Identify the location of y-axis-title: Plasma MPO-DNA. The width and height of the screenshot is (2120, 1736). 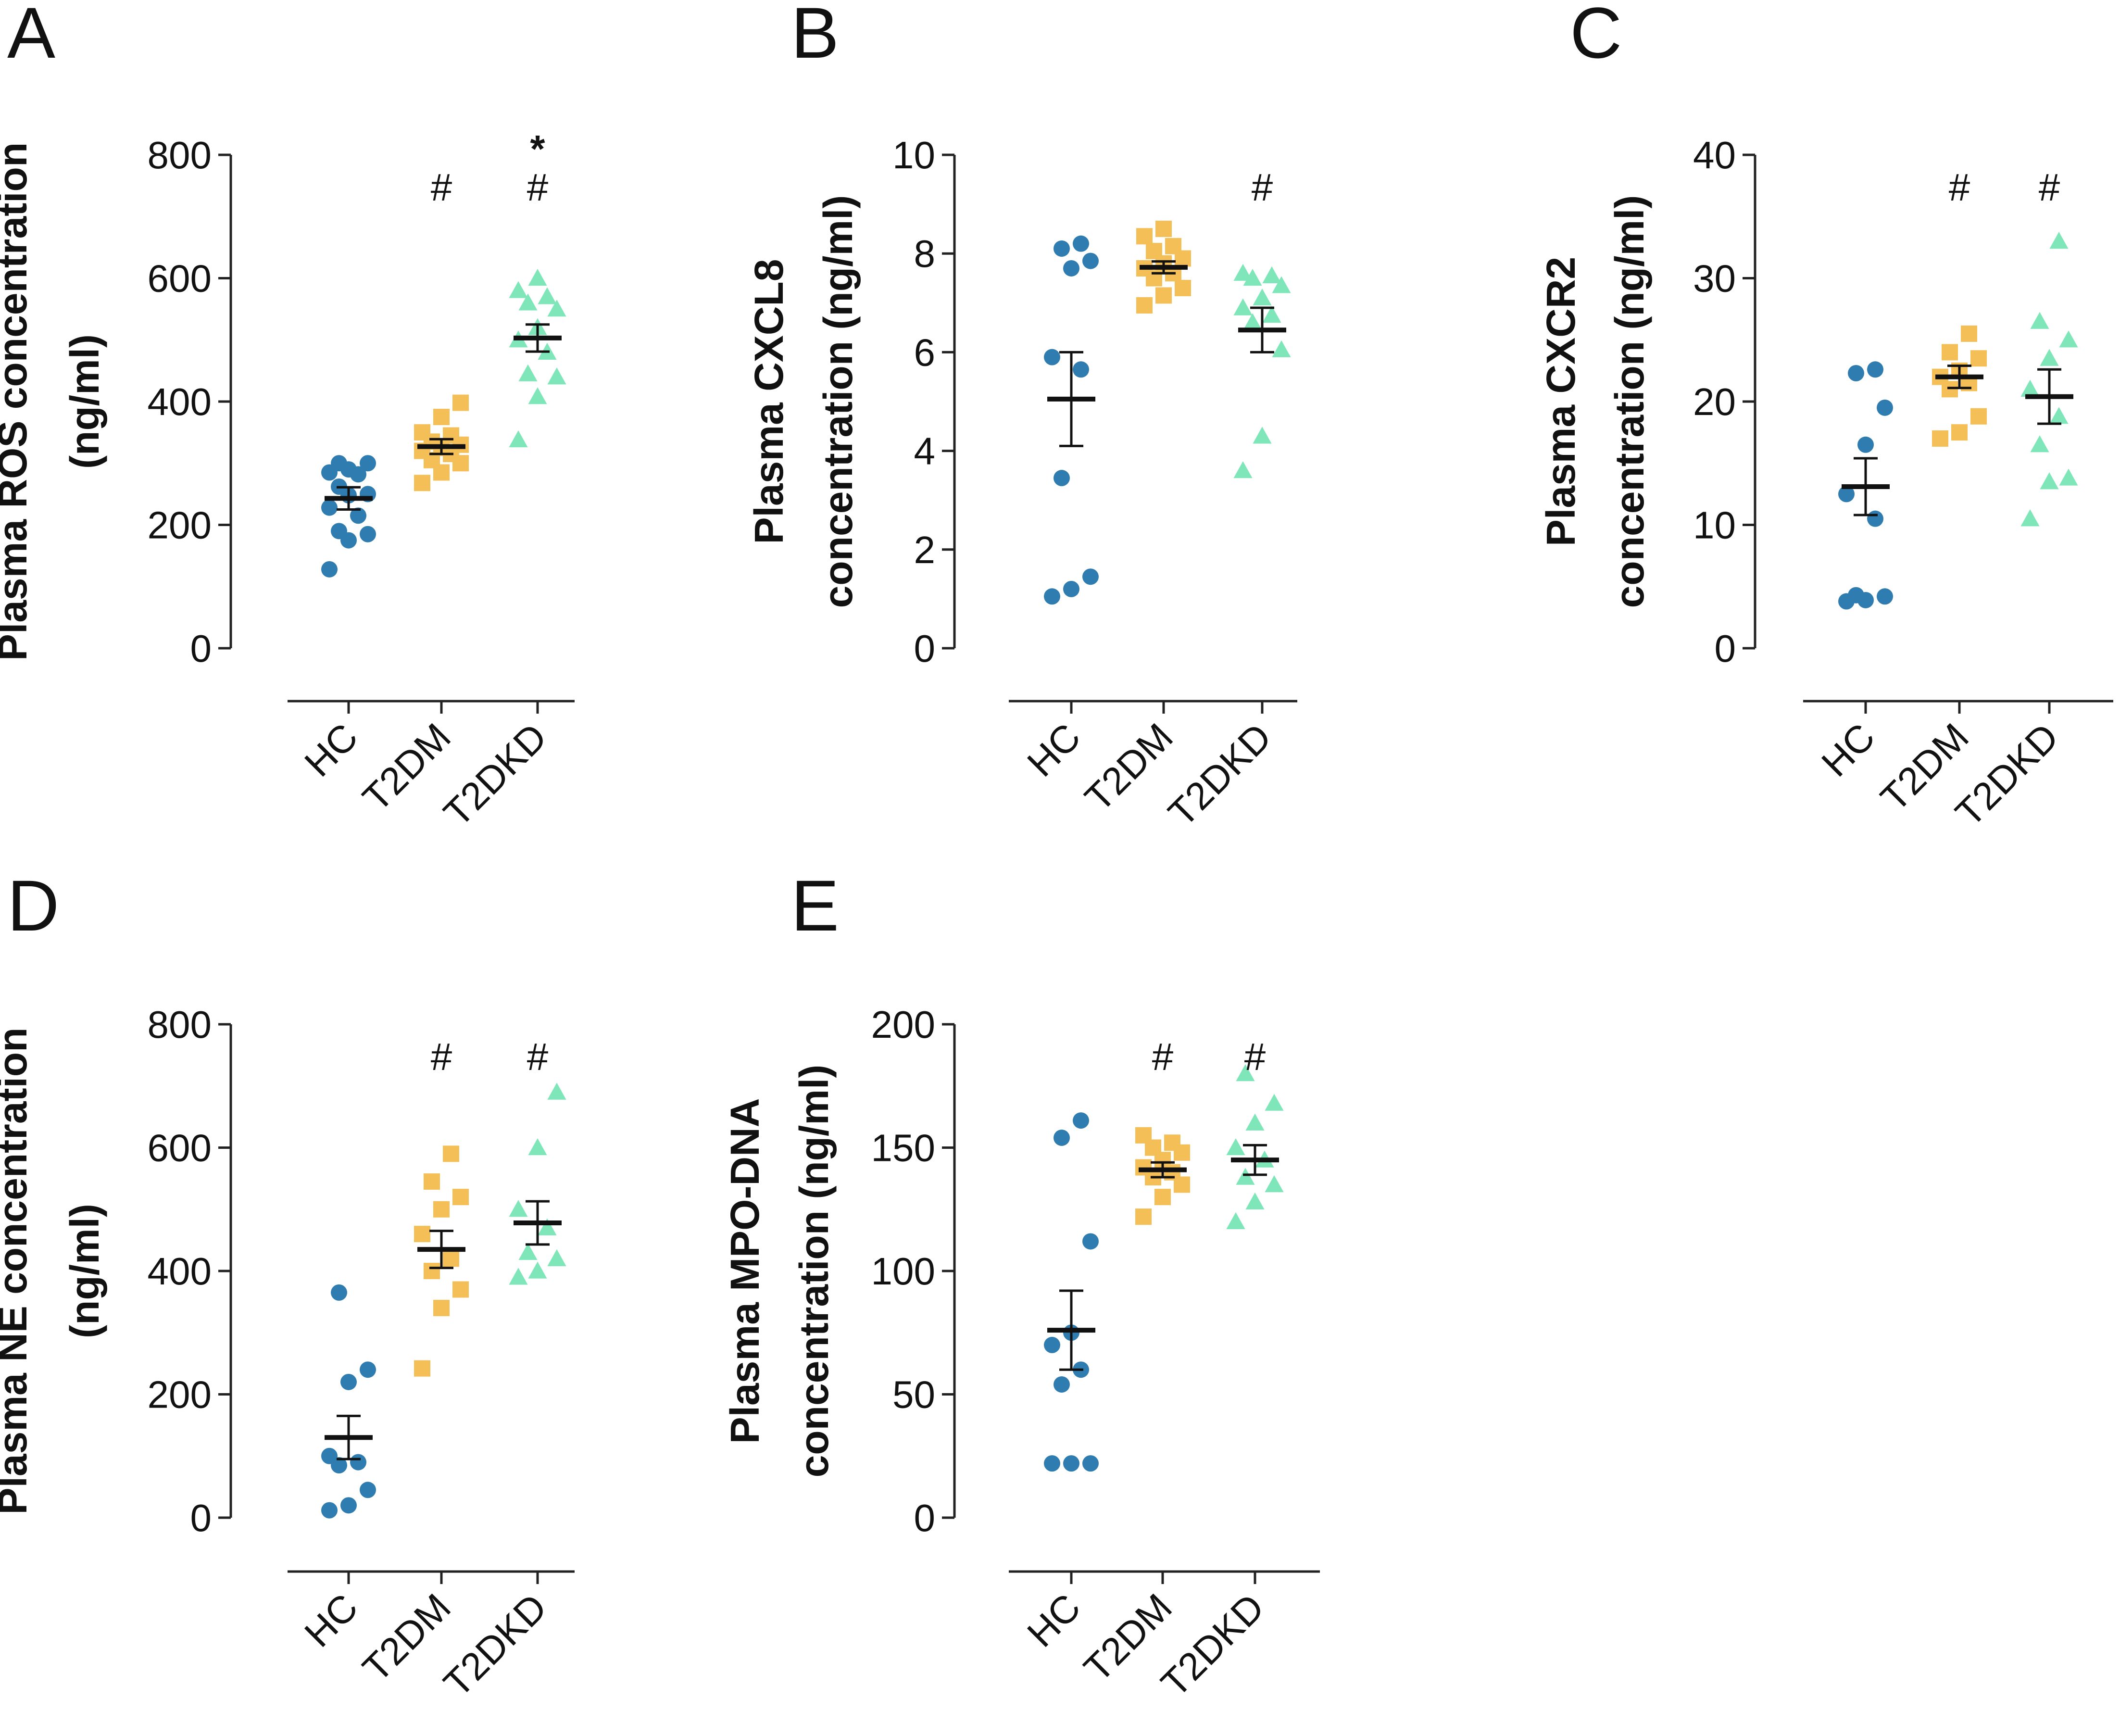
(744, 1271).